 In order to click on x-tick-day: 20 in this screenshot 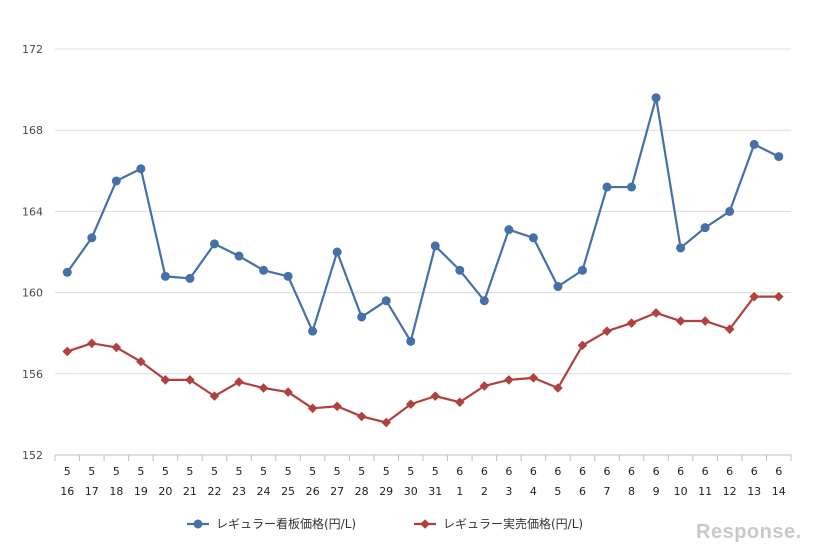, I will do `click(165, 491)`.